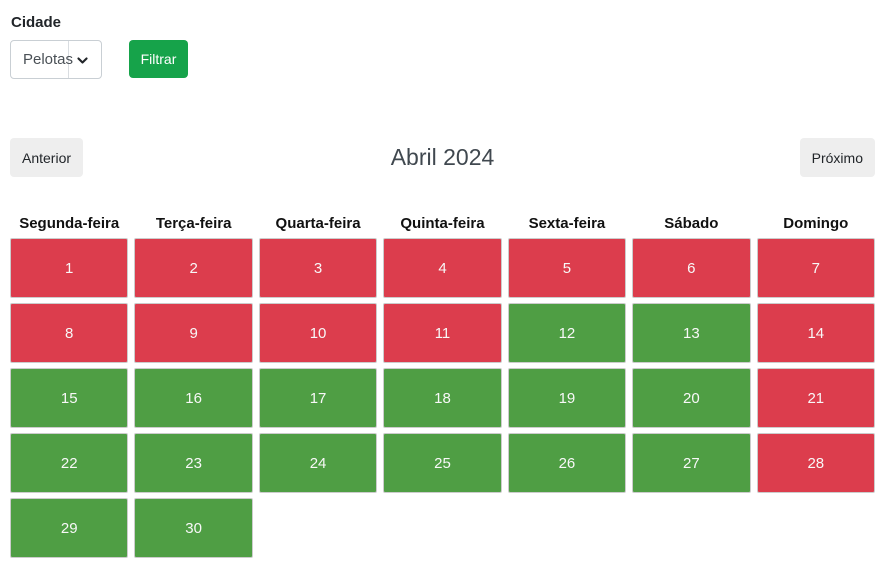 The width and height of the screenshot is (885, 576). What do you see at coordinates (691, 463) in the screenshot?
I see `day-cell: 27` at bounding box center [691, 463].